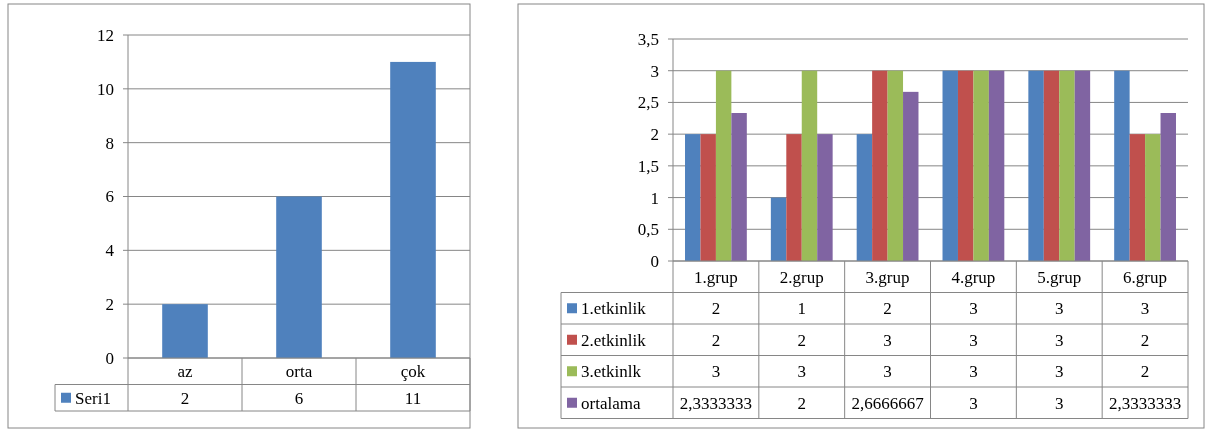  Describe the element at coordinates (973, 277) in the screenshot. I see `x-tick-label: 4.grup` at that location.